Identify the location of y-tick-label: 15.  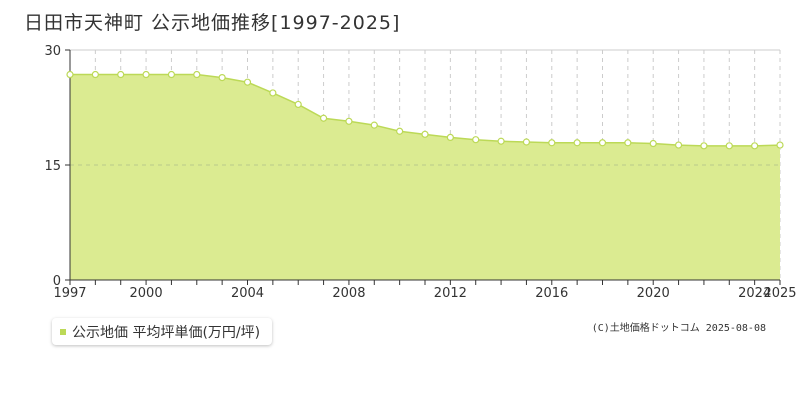
(52, 166).